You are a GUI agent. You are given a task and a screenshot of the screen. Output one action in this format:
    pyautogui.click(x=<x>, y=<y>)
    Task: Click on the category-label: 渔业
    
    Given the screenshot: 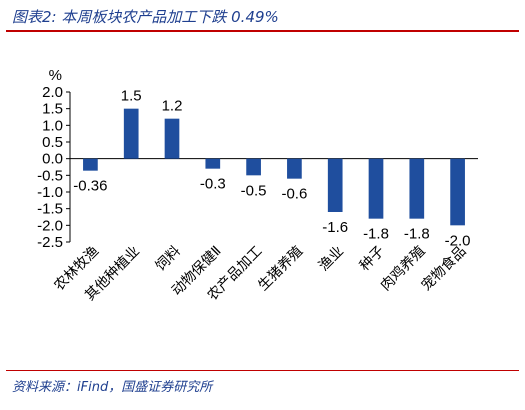 What is the action you would take?
    pyautogui.click(x=331, y=258)
    